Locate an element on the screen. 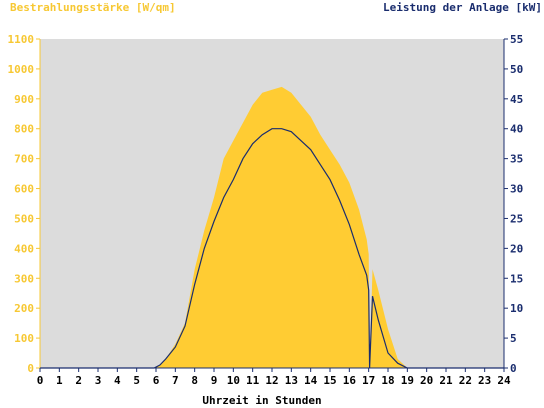 The width and height of the screenshot is (544, 408). right-tick-label: 5 is located at coordinates (513, 338).